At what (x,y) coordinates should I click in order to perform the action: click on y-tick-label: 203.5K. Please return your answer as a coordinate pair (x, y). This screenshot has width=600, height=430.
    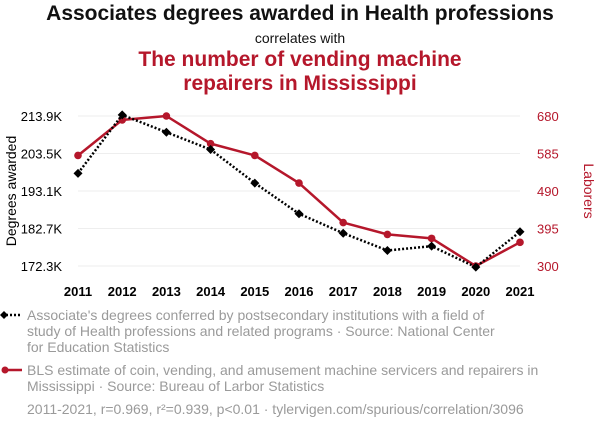
    Looking at the image, I should click on (42, 154).